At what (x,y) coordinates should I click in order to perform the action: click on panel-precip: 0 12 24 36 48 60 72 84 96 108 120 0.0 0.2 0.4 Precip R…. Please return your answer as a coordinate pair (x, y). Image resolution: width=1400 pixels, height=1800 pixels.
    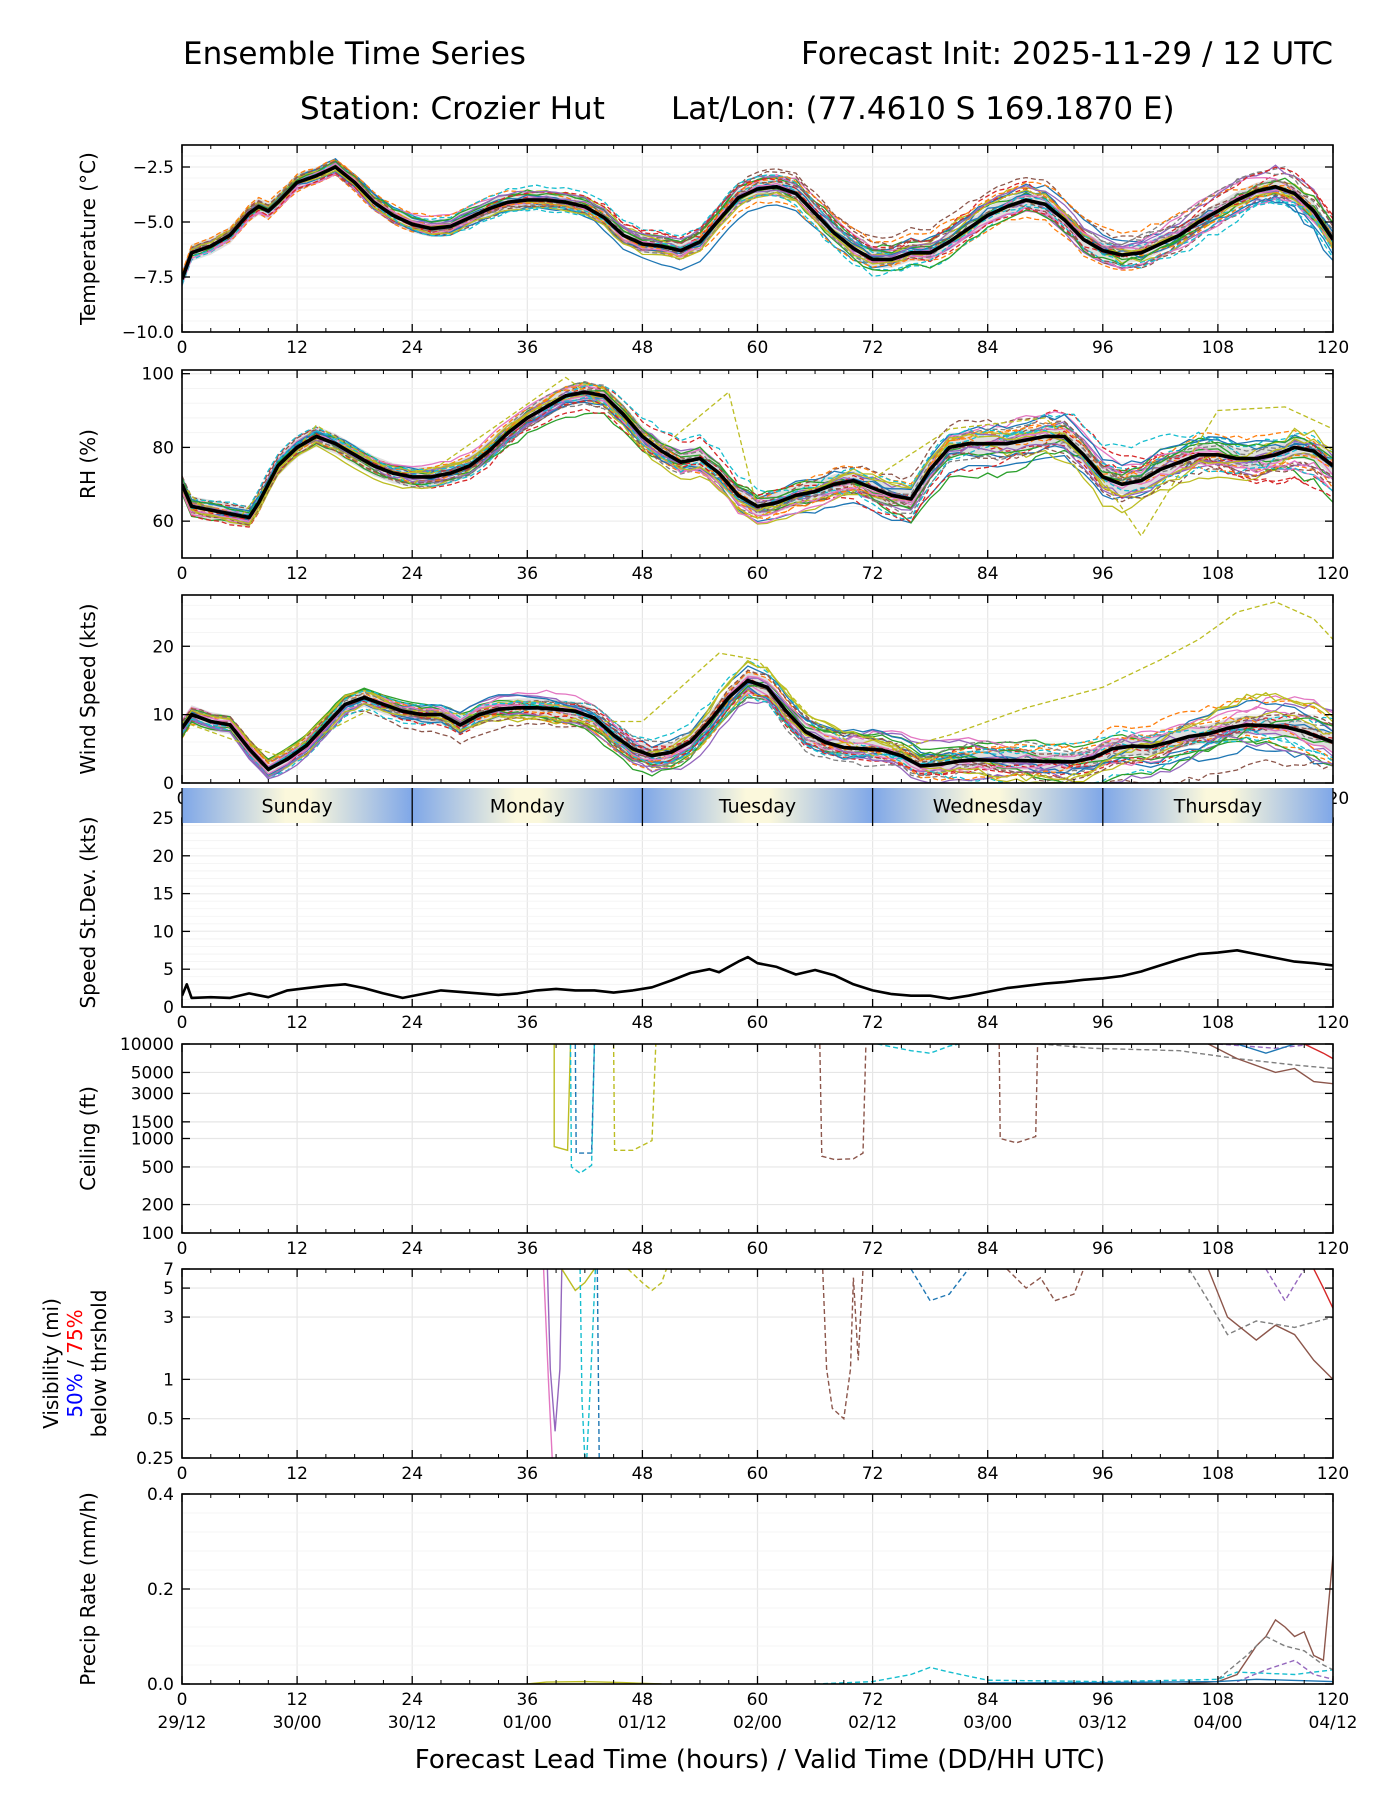
    Looking at the image, I should click on (717, 1609).